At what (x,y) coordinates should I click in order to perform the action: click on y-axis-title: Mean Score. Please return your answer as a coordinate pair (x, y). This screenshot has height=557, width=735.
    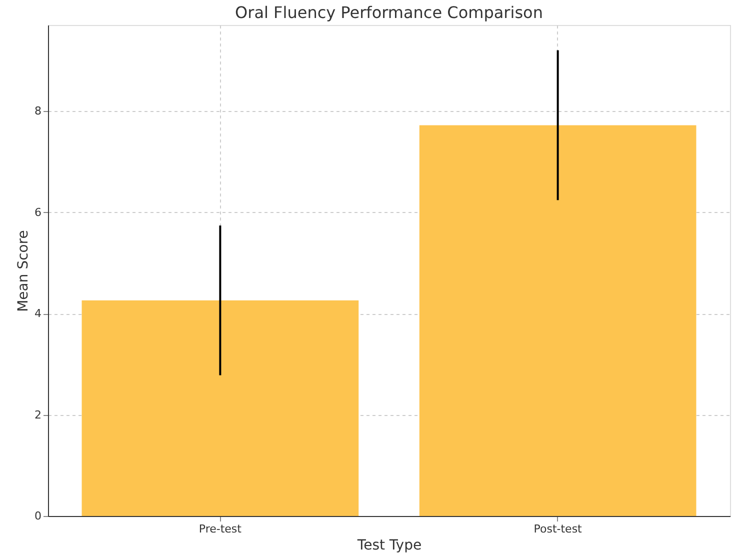
    Looking at the image, I should click on (24, 271).